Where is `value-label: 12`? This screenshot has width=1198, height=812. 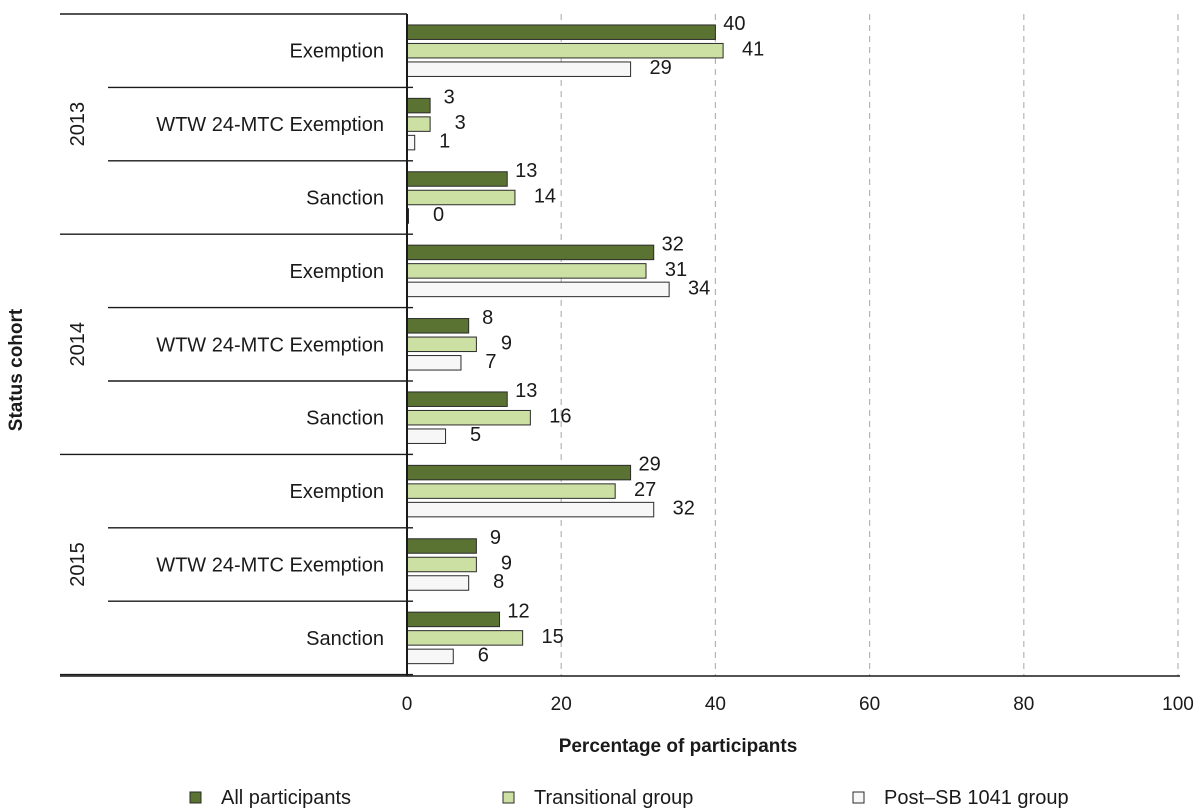 value-label: 12 is located at coordinates (518, 611).